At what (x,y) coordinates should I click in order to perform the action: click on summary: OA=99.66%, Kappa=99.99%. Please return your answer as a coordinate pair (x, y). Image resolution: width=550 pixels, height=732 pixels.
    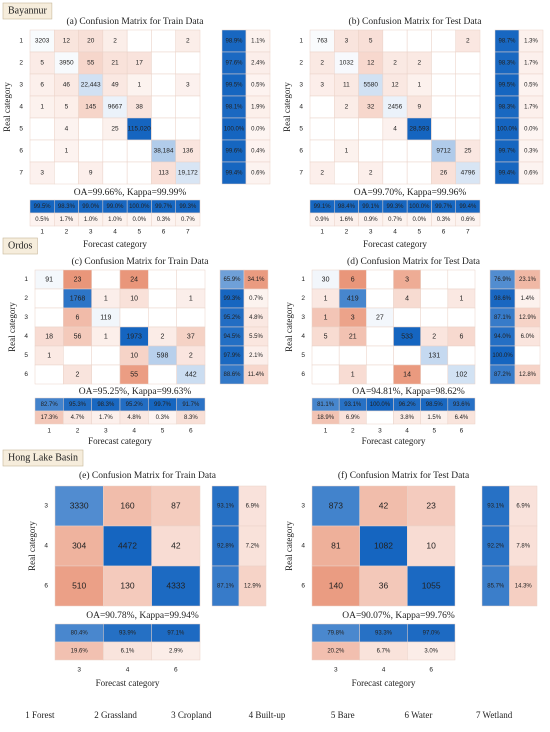
    Looking at the image, I should click on (130, 193).